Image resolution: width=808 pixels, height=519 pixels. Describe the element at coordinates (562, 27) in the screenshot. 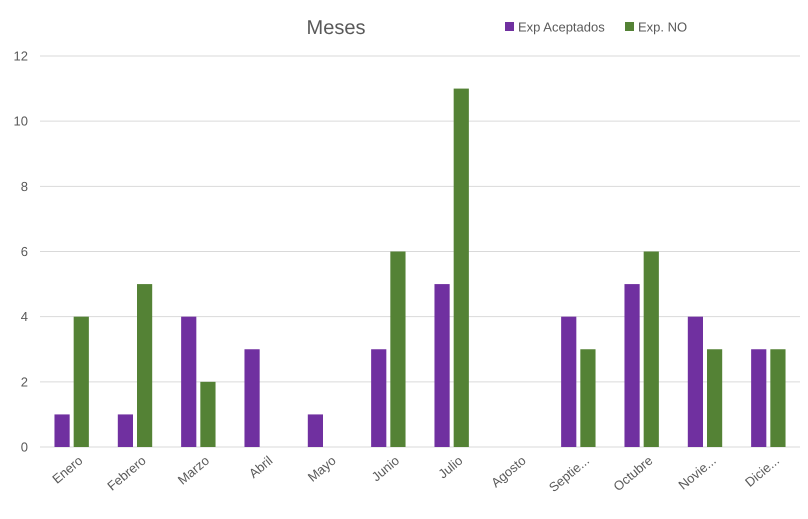

I see `legend-label: Exp Aceptados` at that location.